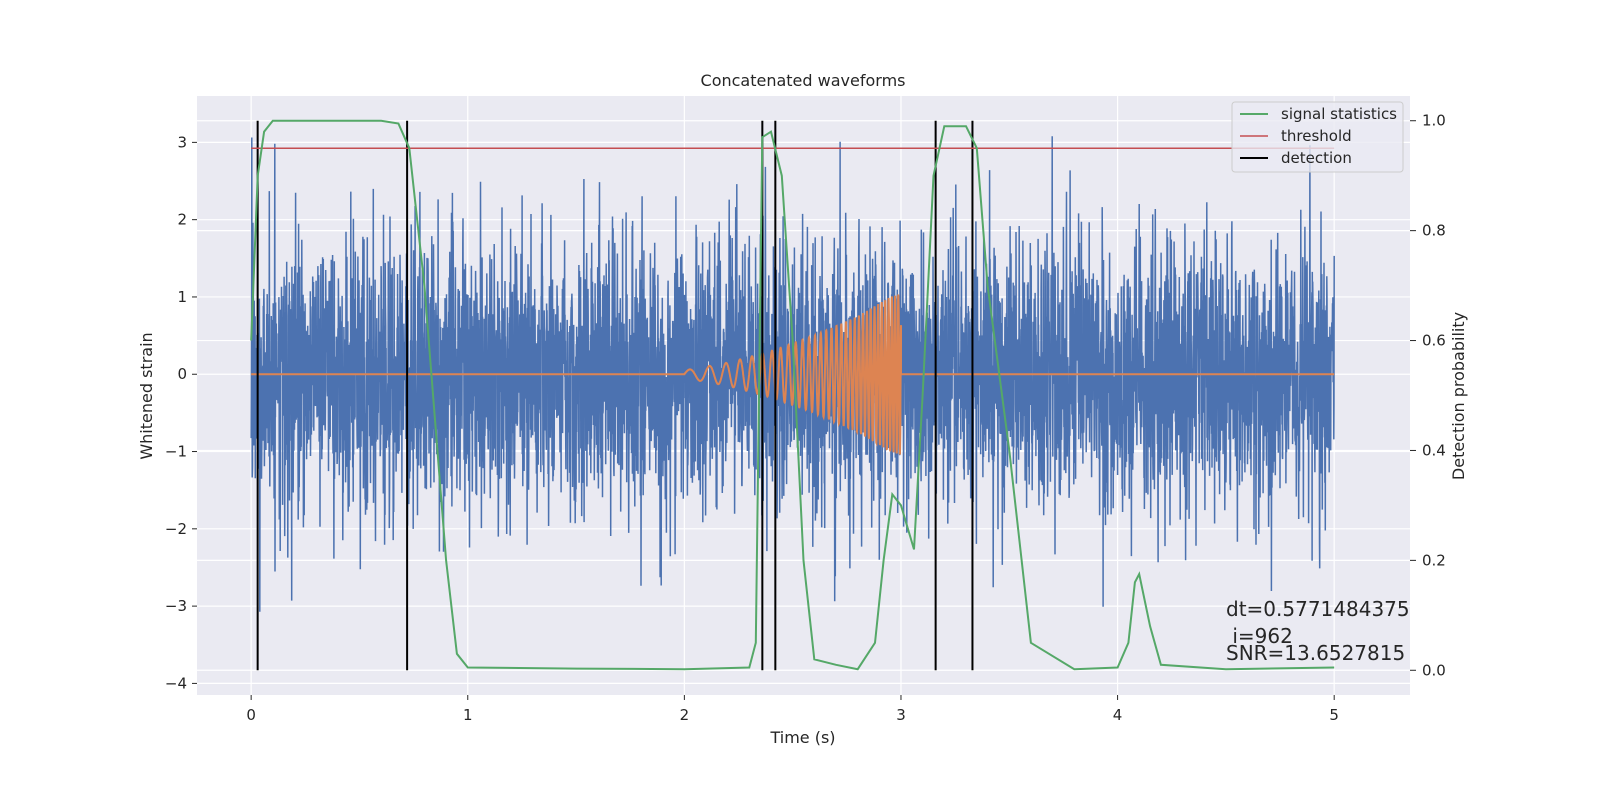 This screenshot has width=1600, height=800. What do you see at coordinates (1315, 653) in the screenshot?
I see `annotation-snr: SNR=13.6527815` at bounding box center [1315, 653].